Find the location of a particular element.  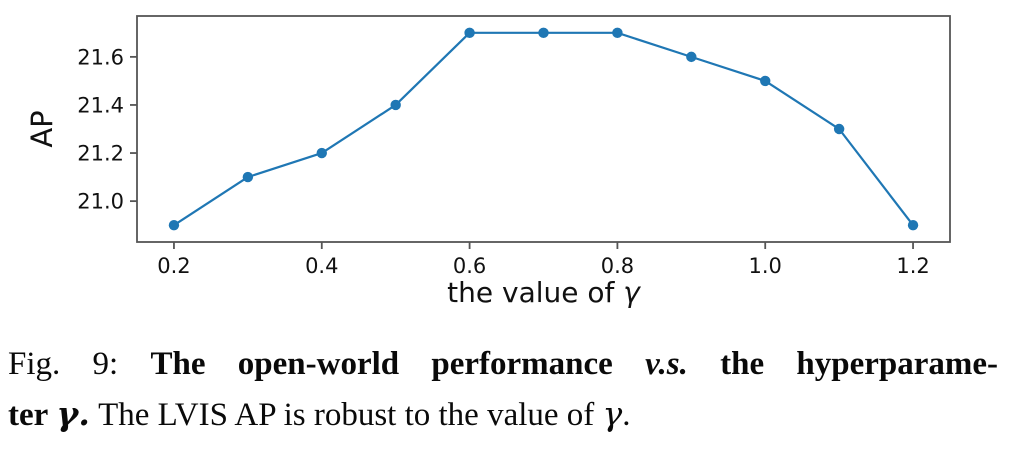

y-tick-label: 21.2 is located at coordinates (100, 154).